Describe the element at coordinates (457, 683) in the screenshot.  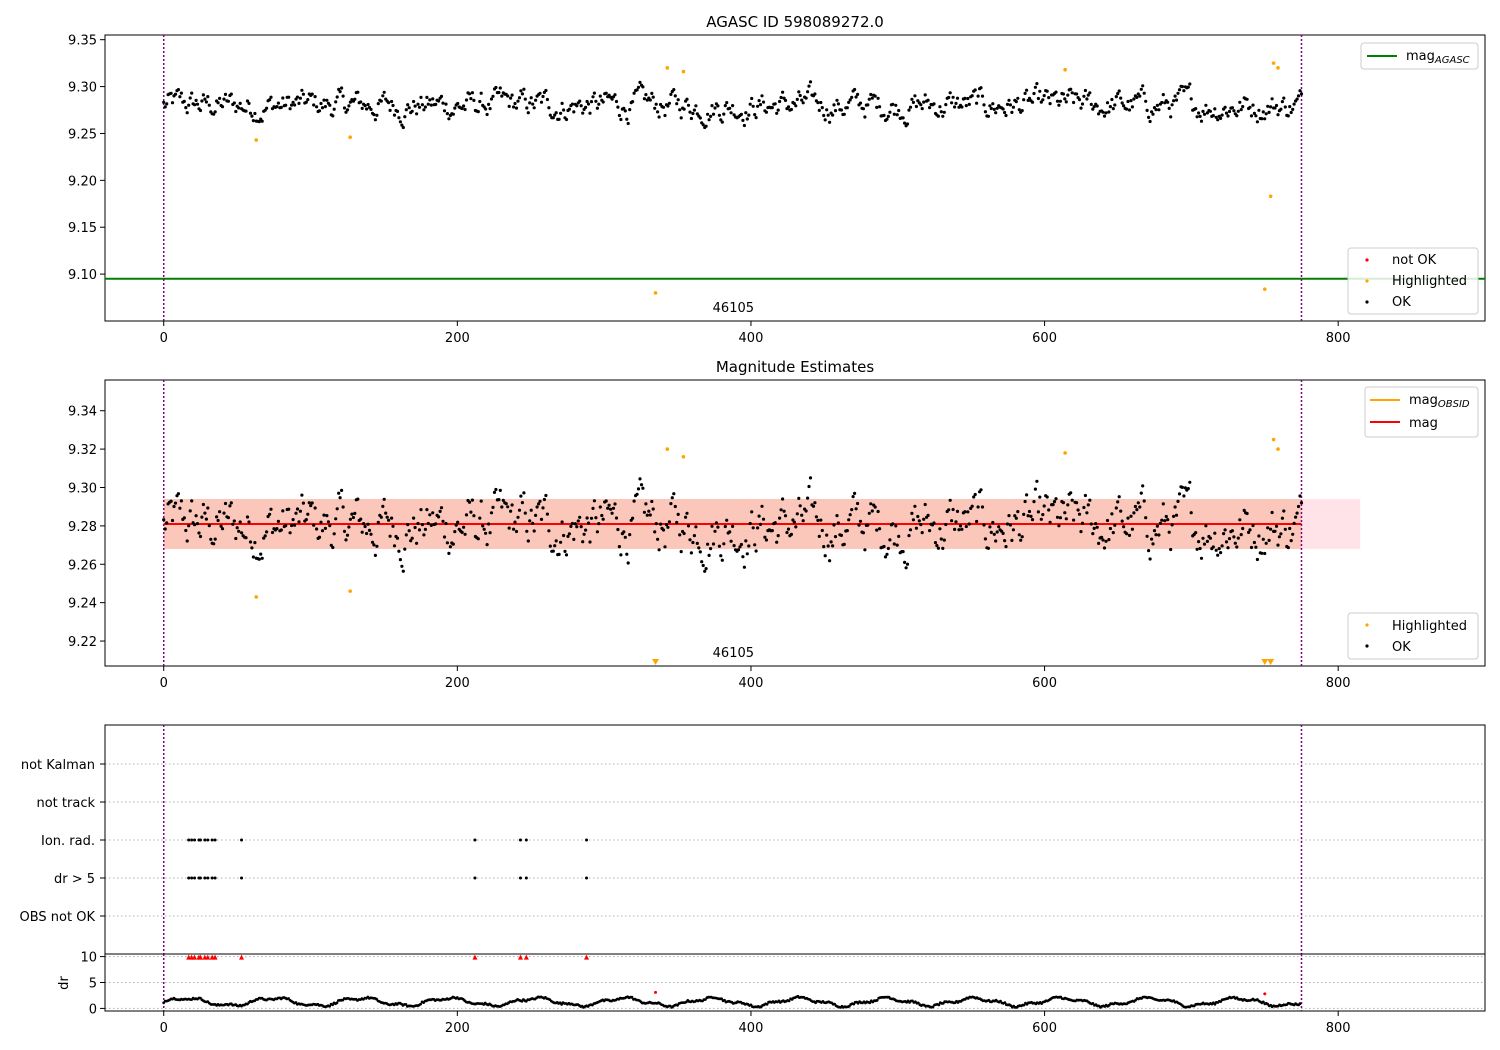
I see `x-tick-label: 200` at that location.